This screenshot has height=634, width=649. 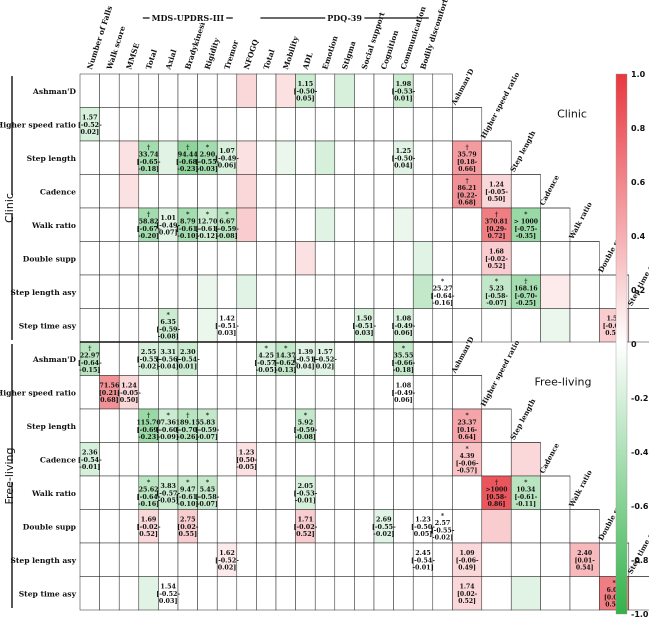 I want to click on triangle-annotation: [0.02-, so click(x=467, y=594).